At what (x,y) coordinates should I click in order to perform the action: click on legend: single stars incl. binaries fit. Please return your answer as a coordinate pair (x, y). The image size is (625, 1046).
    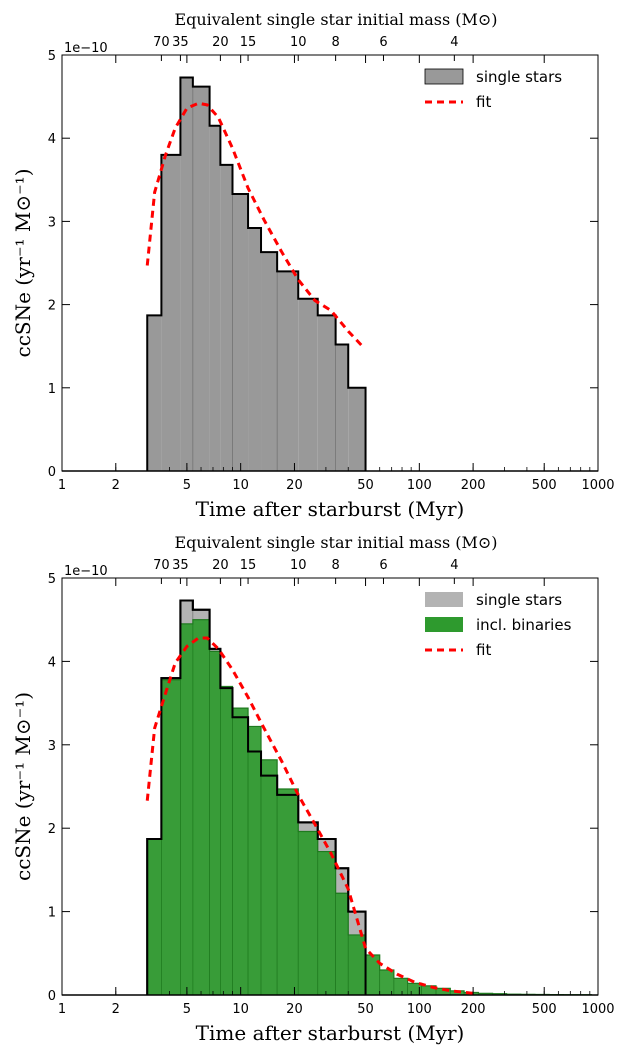
    Looking at the image, I should click on (498, 625).